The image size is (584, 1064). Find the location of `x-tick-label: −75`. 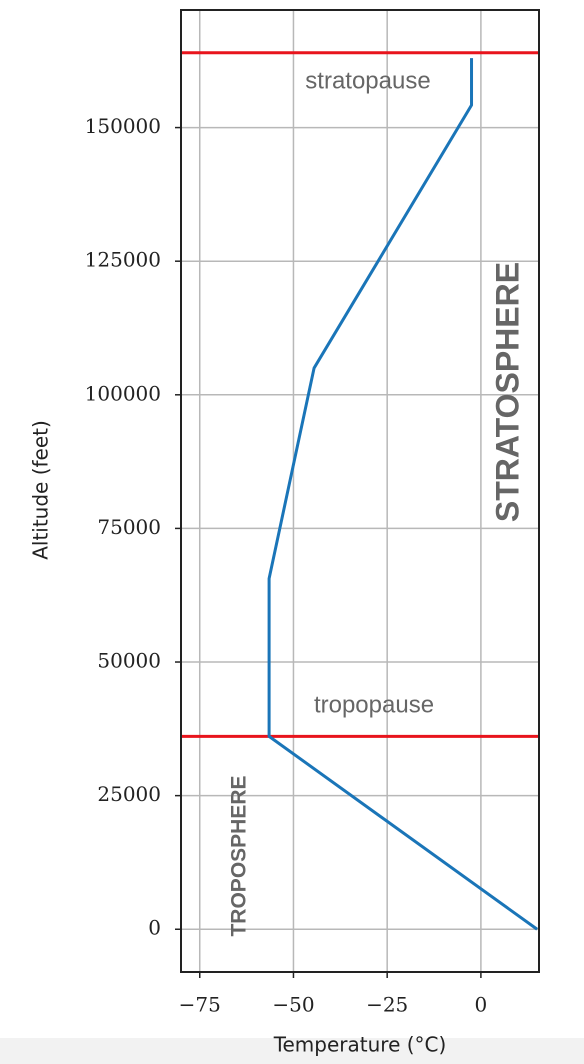

x-tick-label: −75 is located at coordinates (200, 1005).